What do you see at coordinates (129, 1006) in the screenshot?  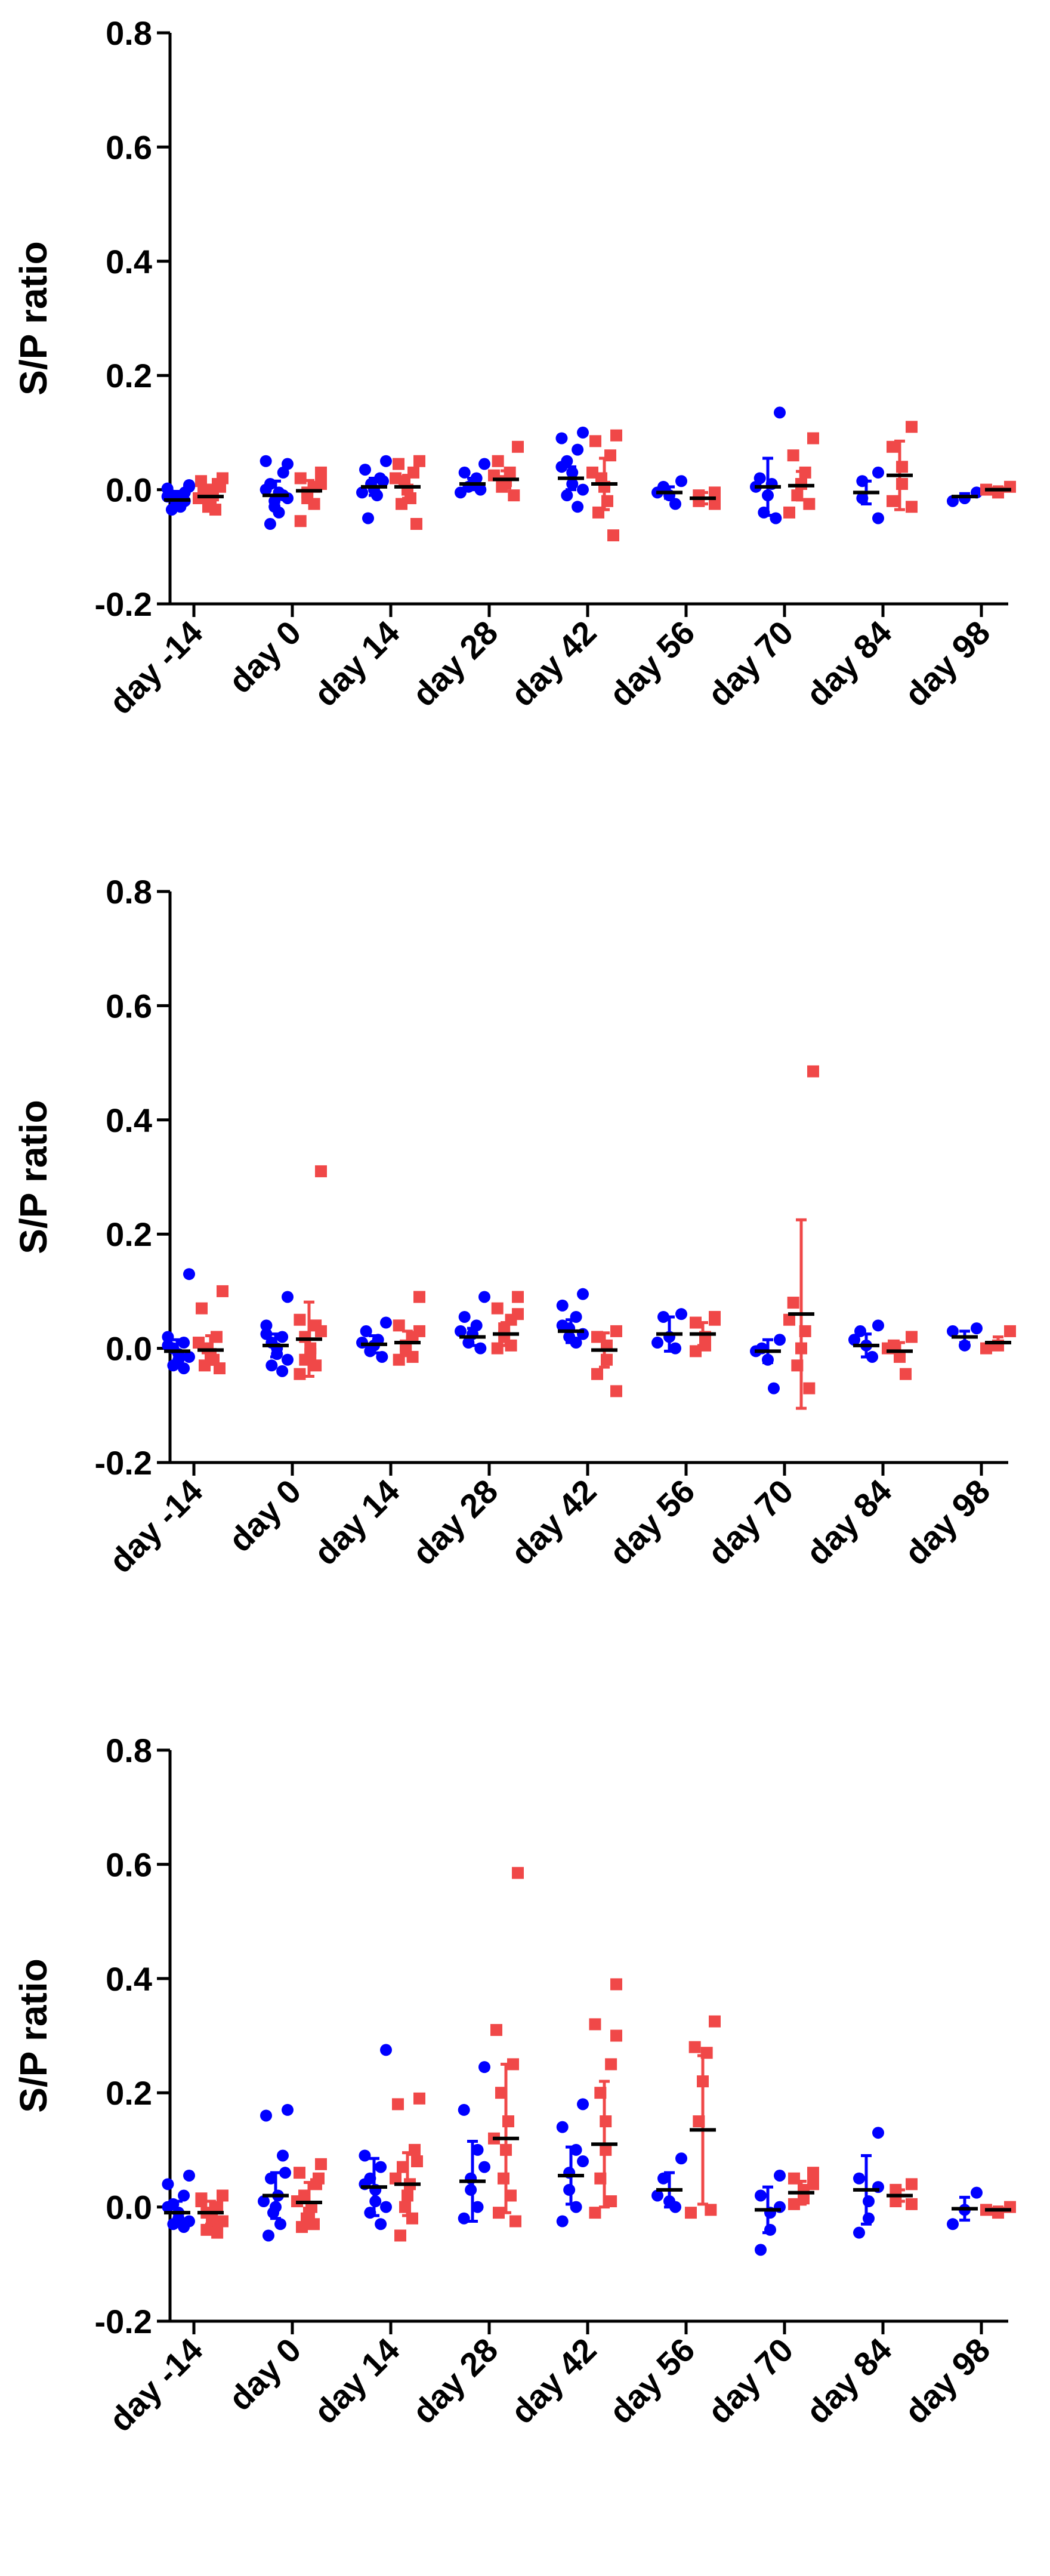 I see `y-tick-label: 0.6` at bounding box center [129, 1006].